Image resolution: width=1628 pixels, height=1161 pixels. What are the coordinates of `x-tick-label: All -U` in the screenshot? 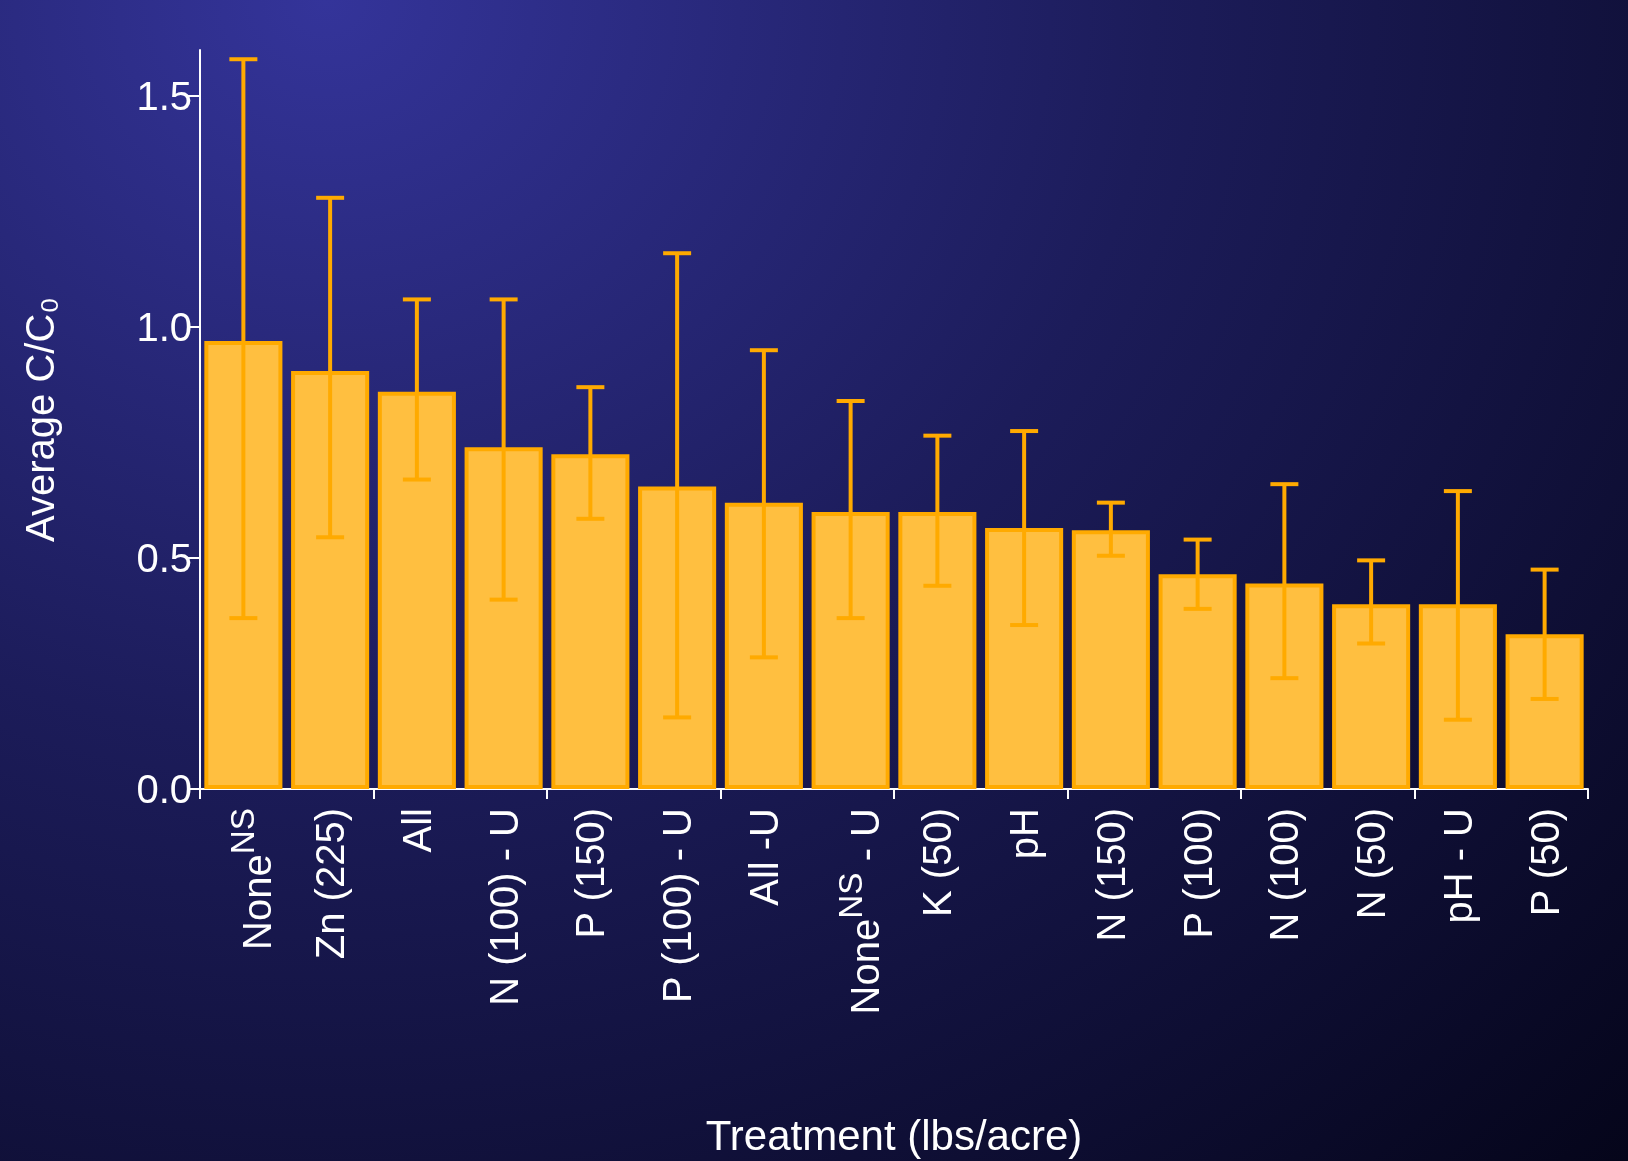 It's located at (763, 857).